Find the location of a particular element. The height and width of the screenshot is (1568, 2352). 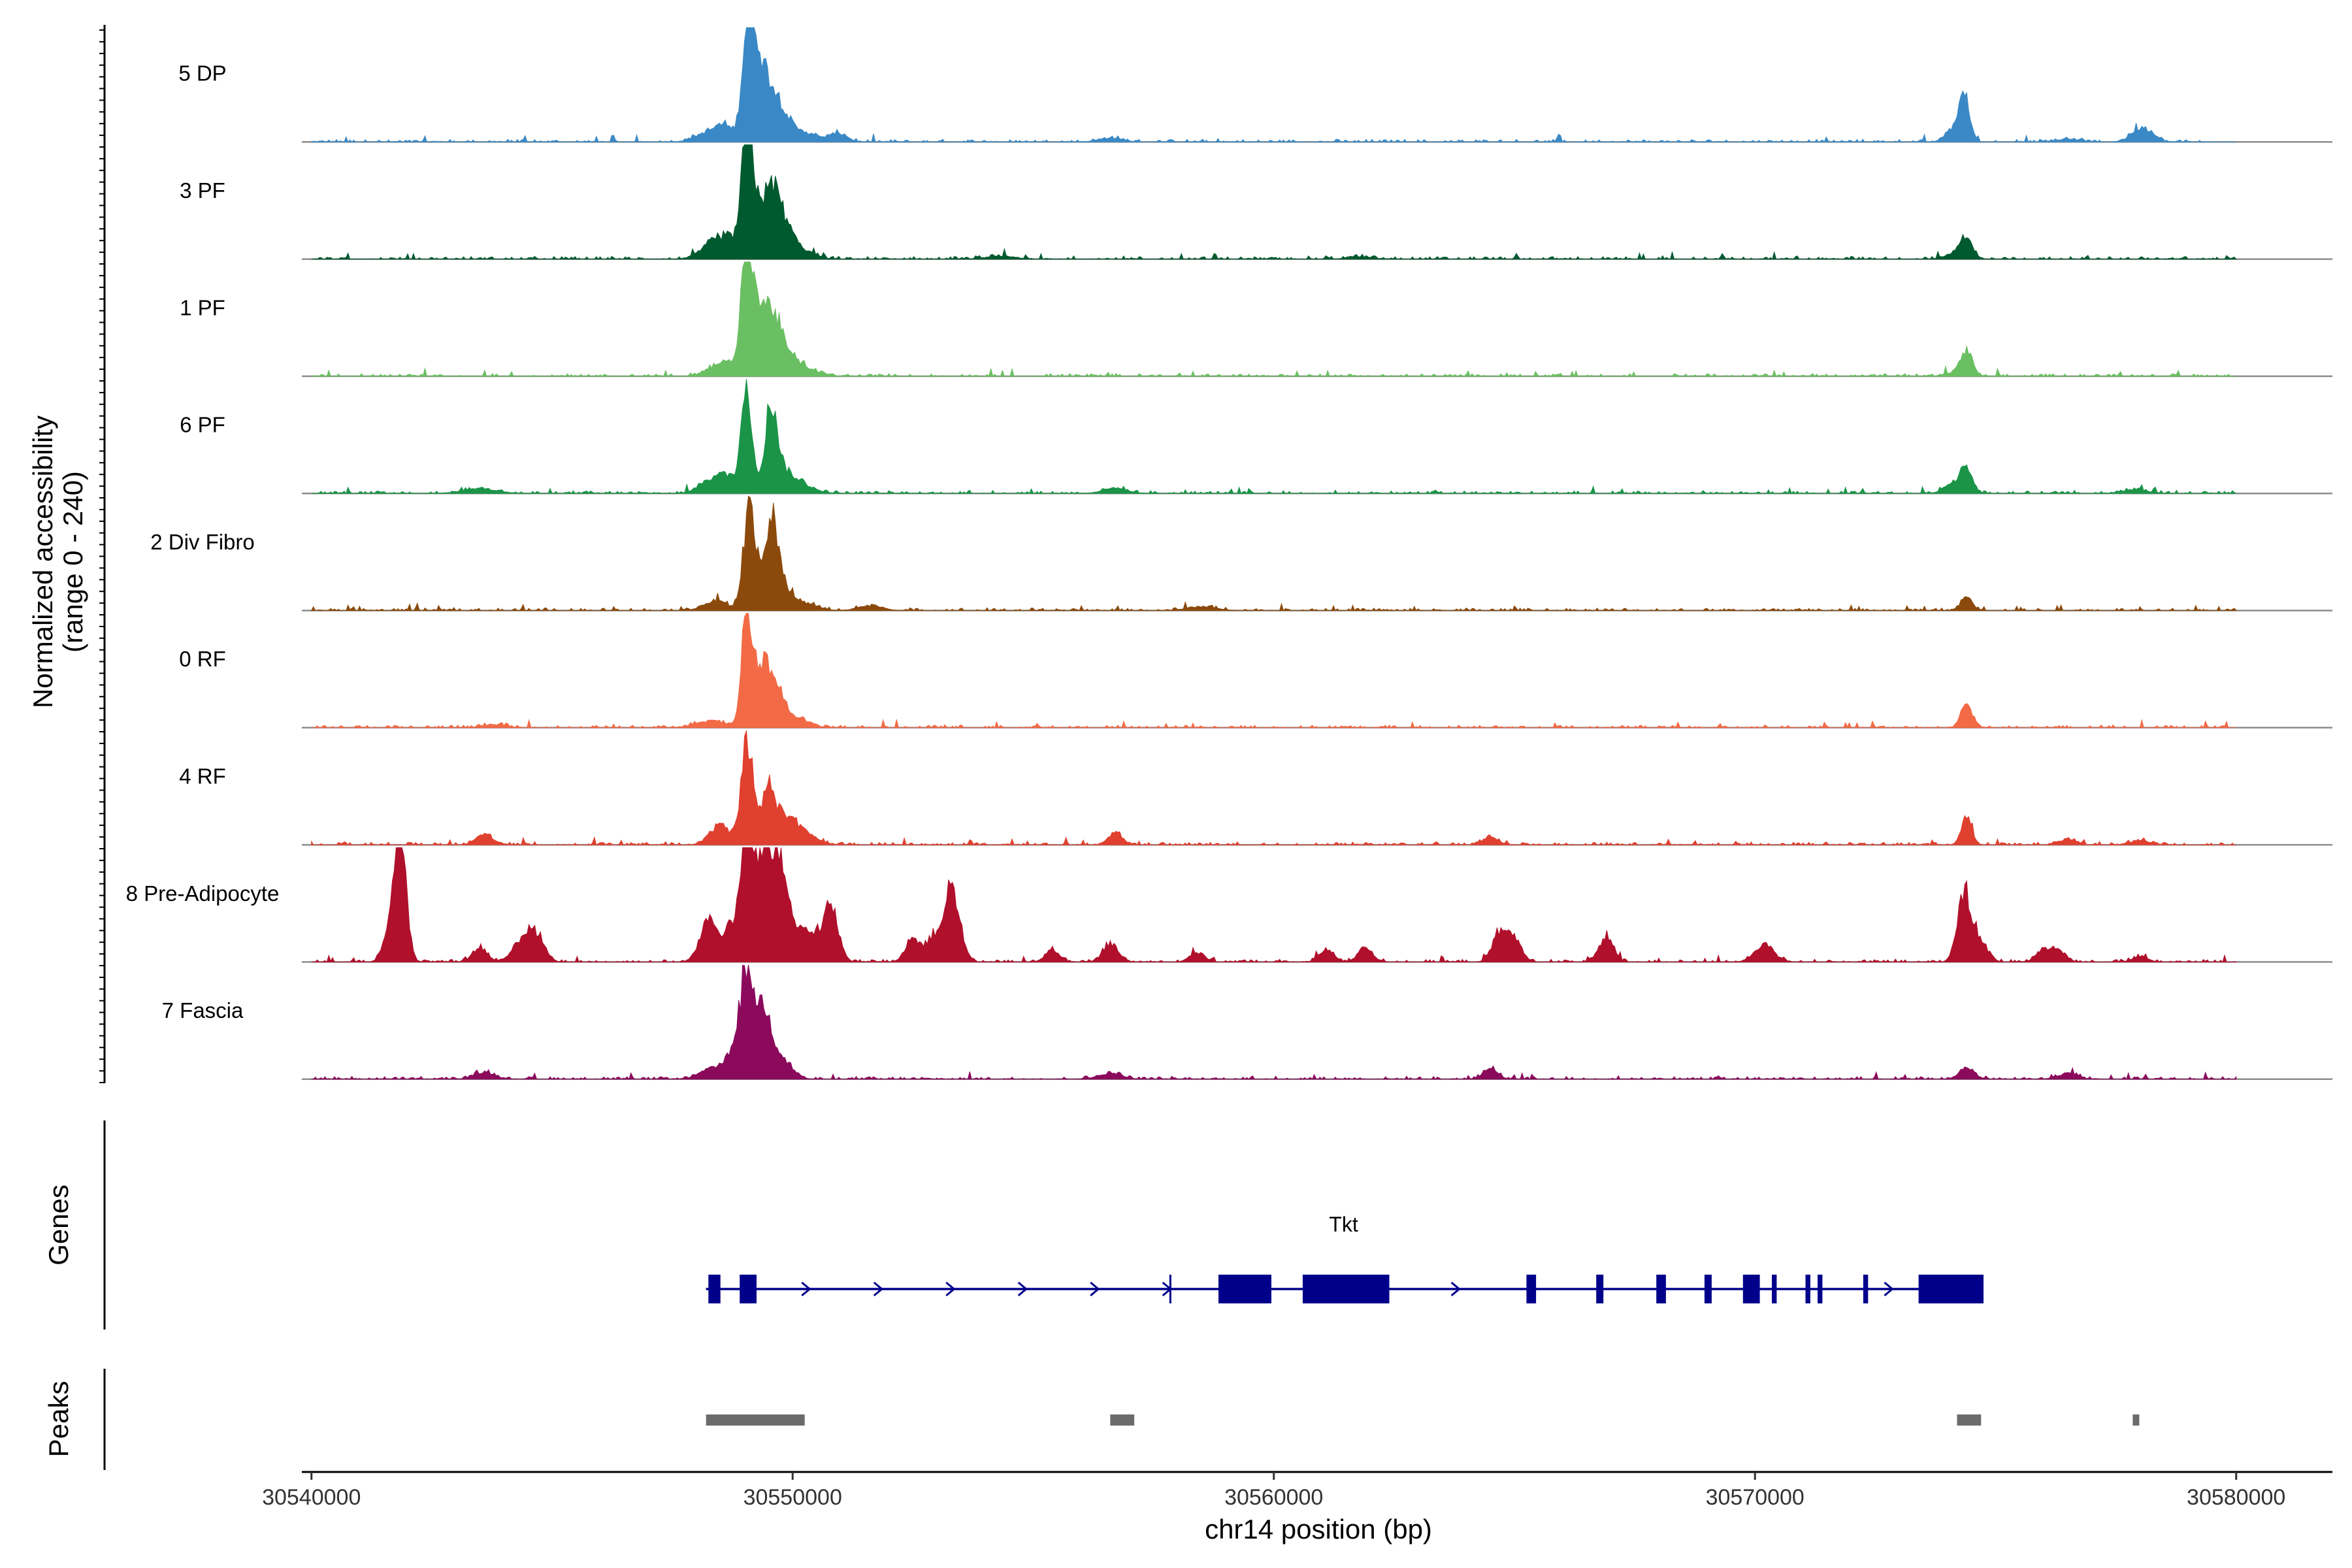

x-tick-label: 30550000 is located at coordinates (792, 1497).